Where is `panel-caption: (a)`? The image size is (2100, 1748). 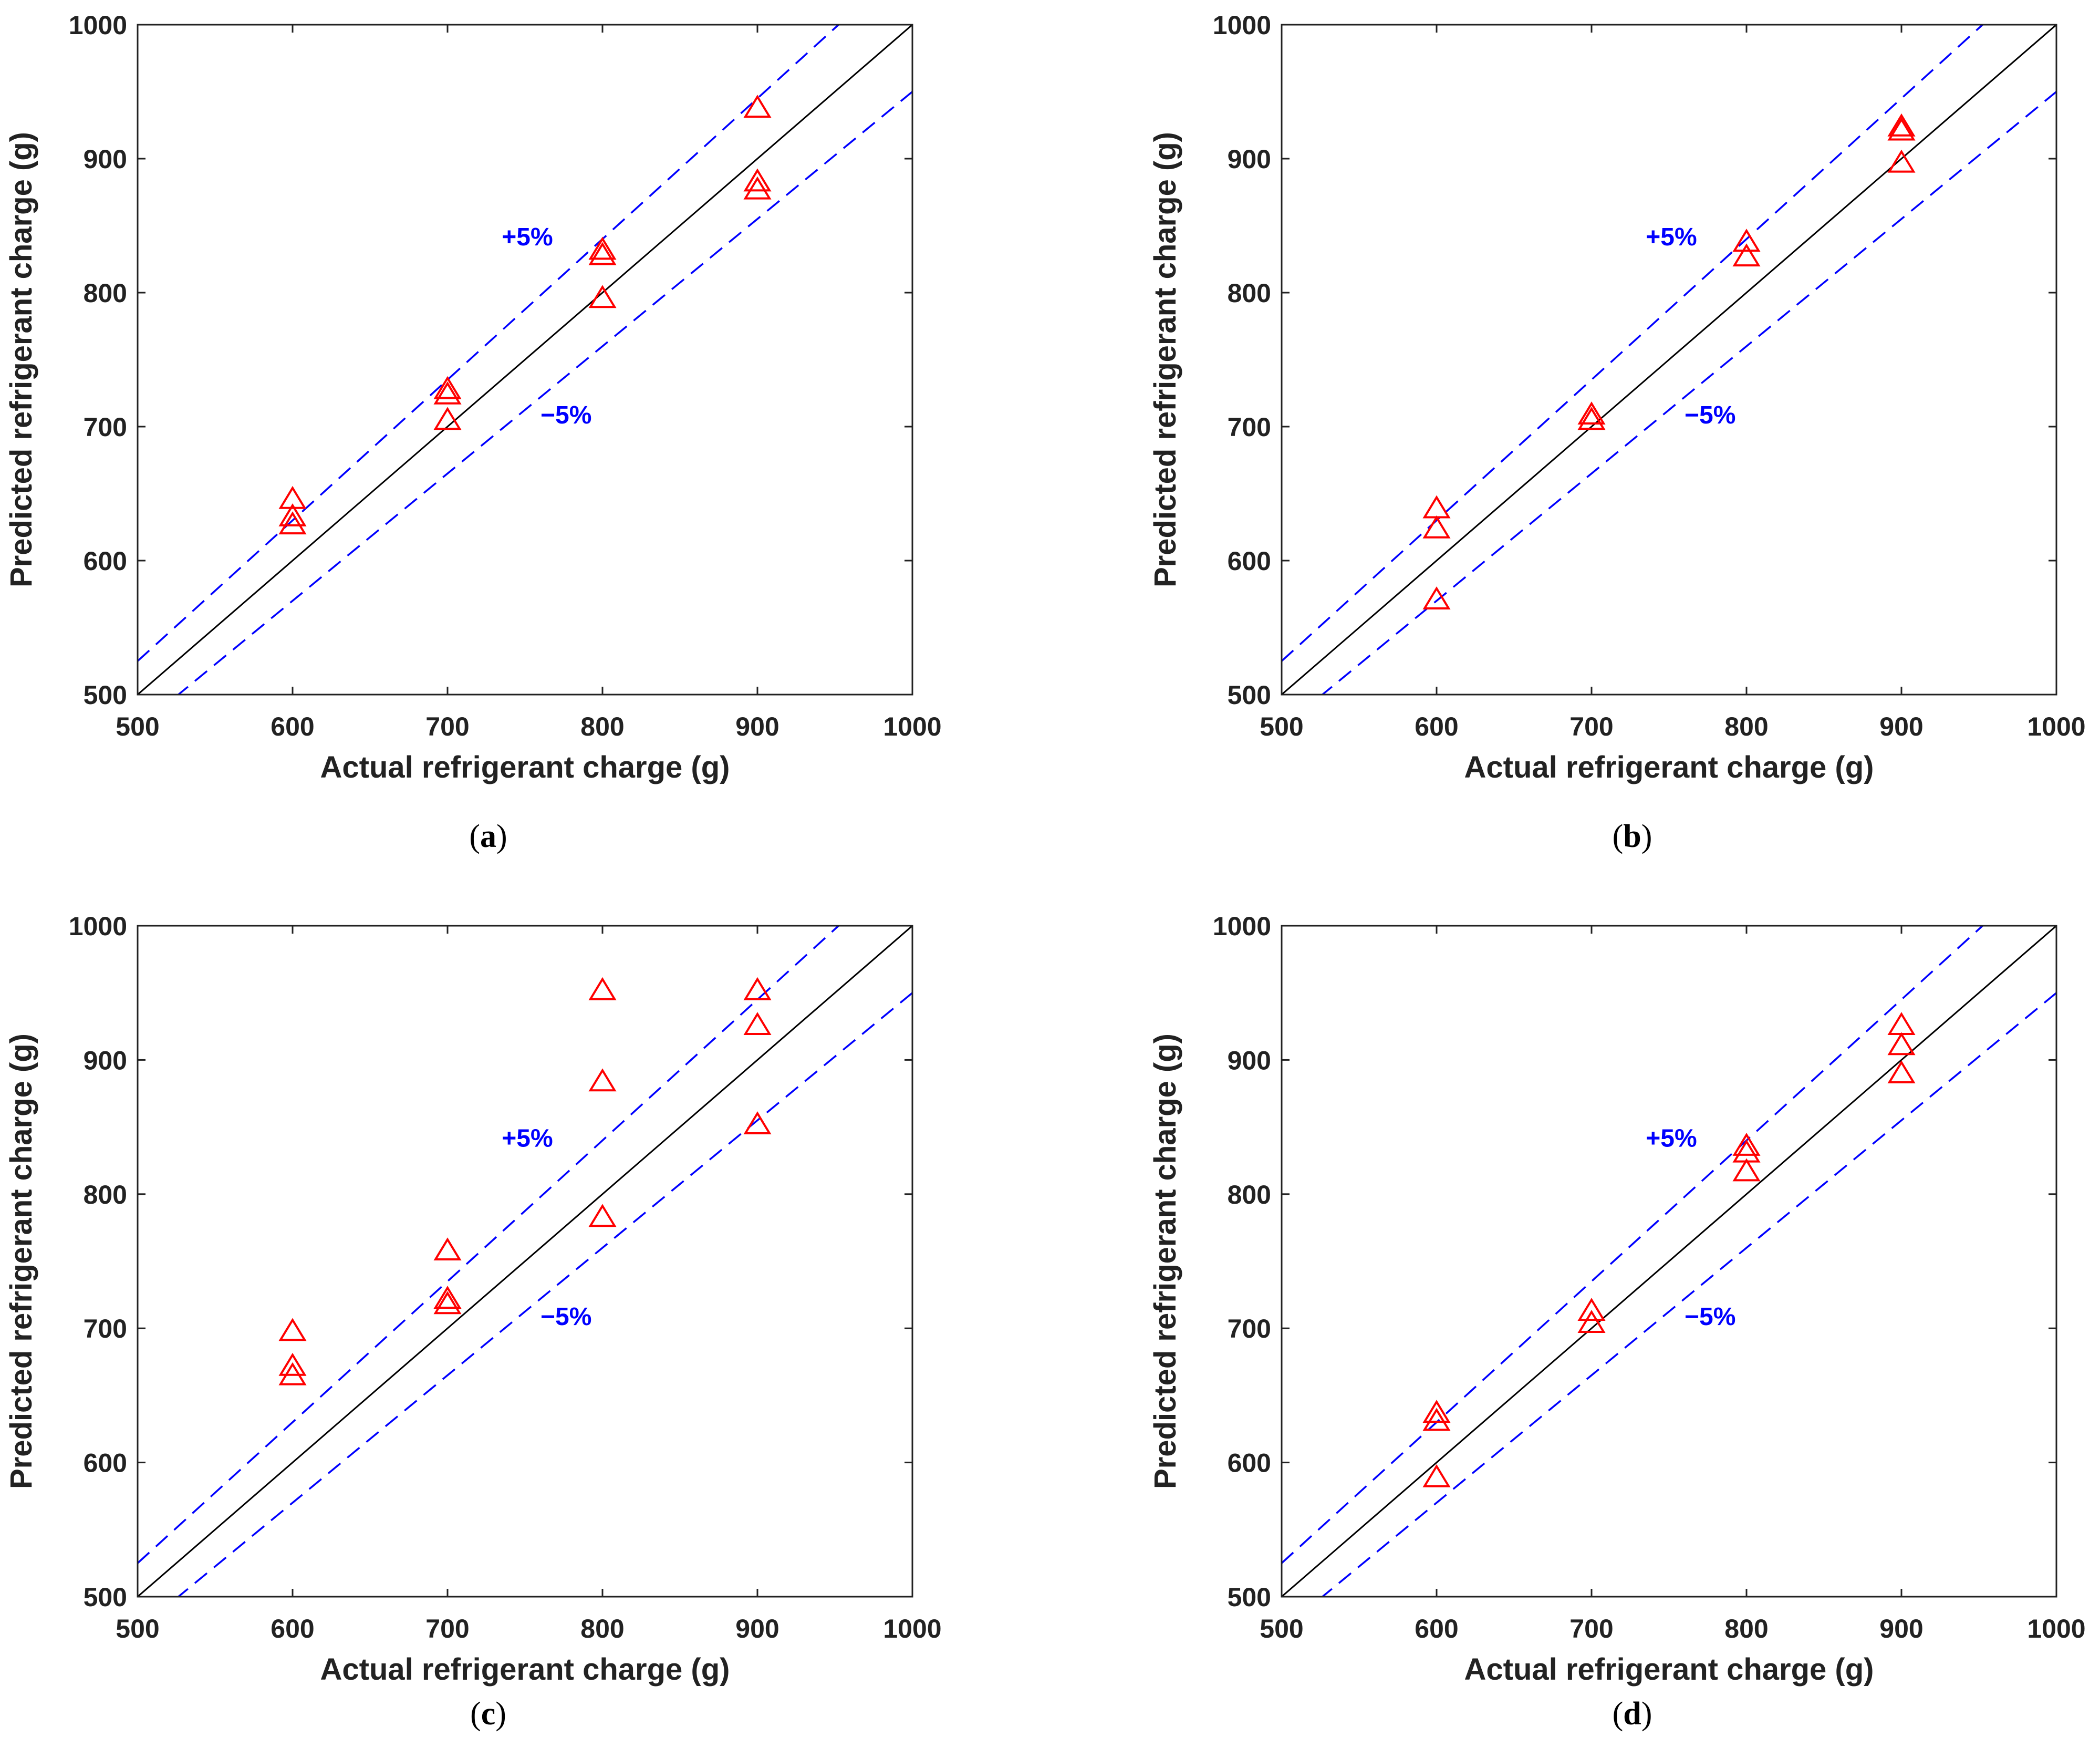 panel-caption: (a) is located at coordinates (488, 837).